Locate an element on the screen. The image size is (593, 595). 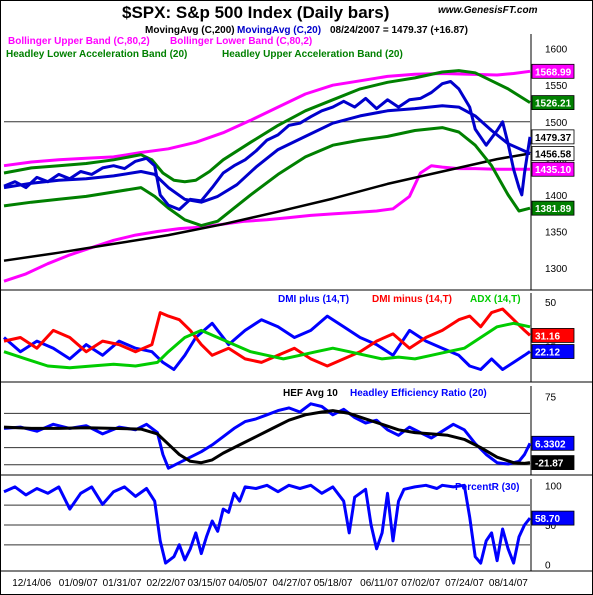
adx-series-line is located at coordinates (267, 345).